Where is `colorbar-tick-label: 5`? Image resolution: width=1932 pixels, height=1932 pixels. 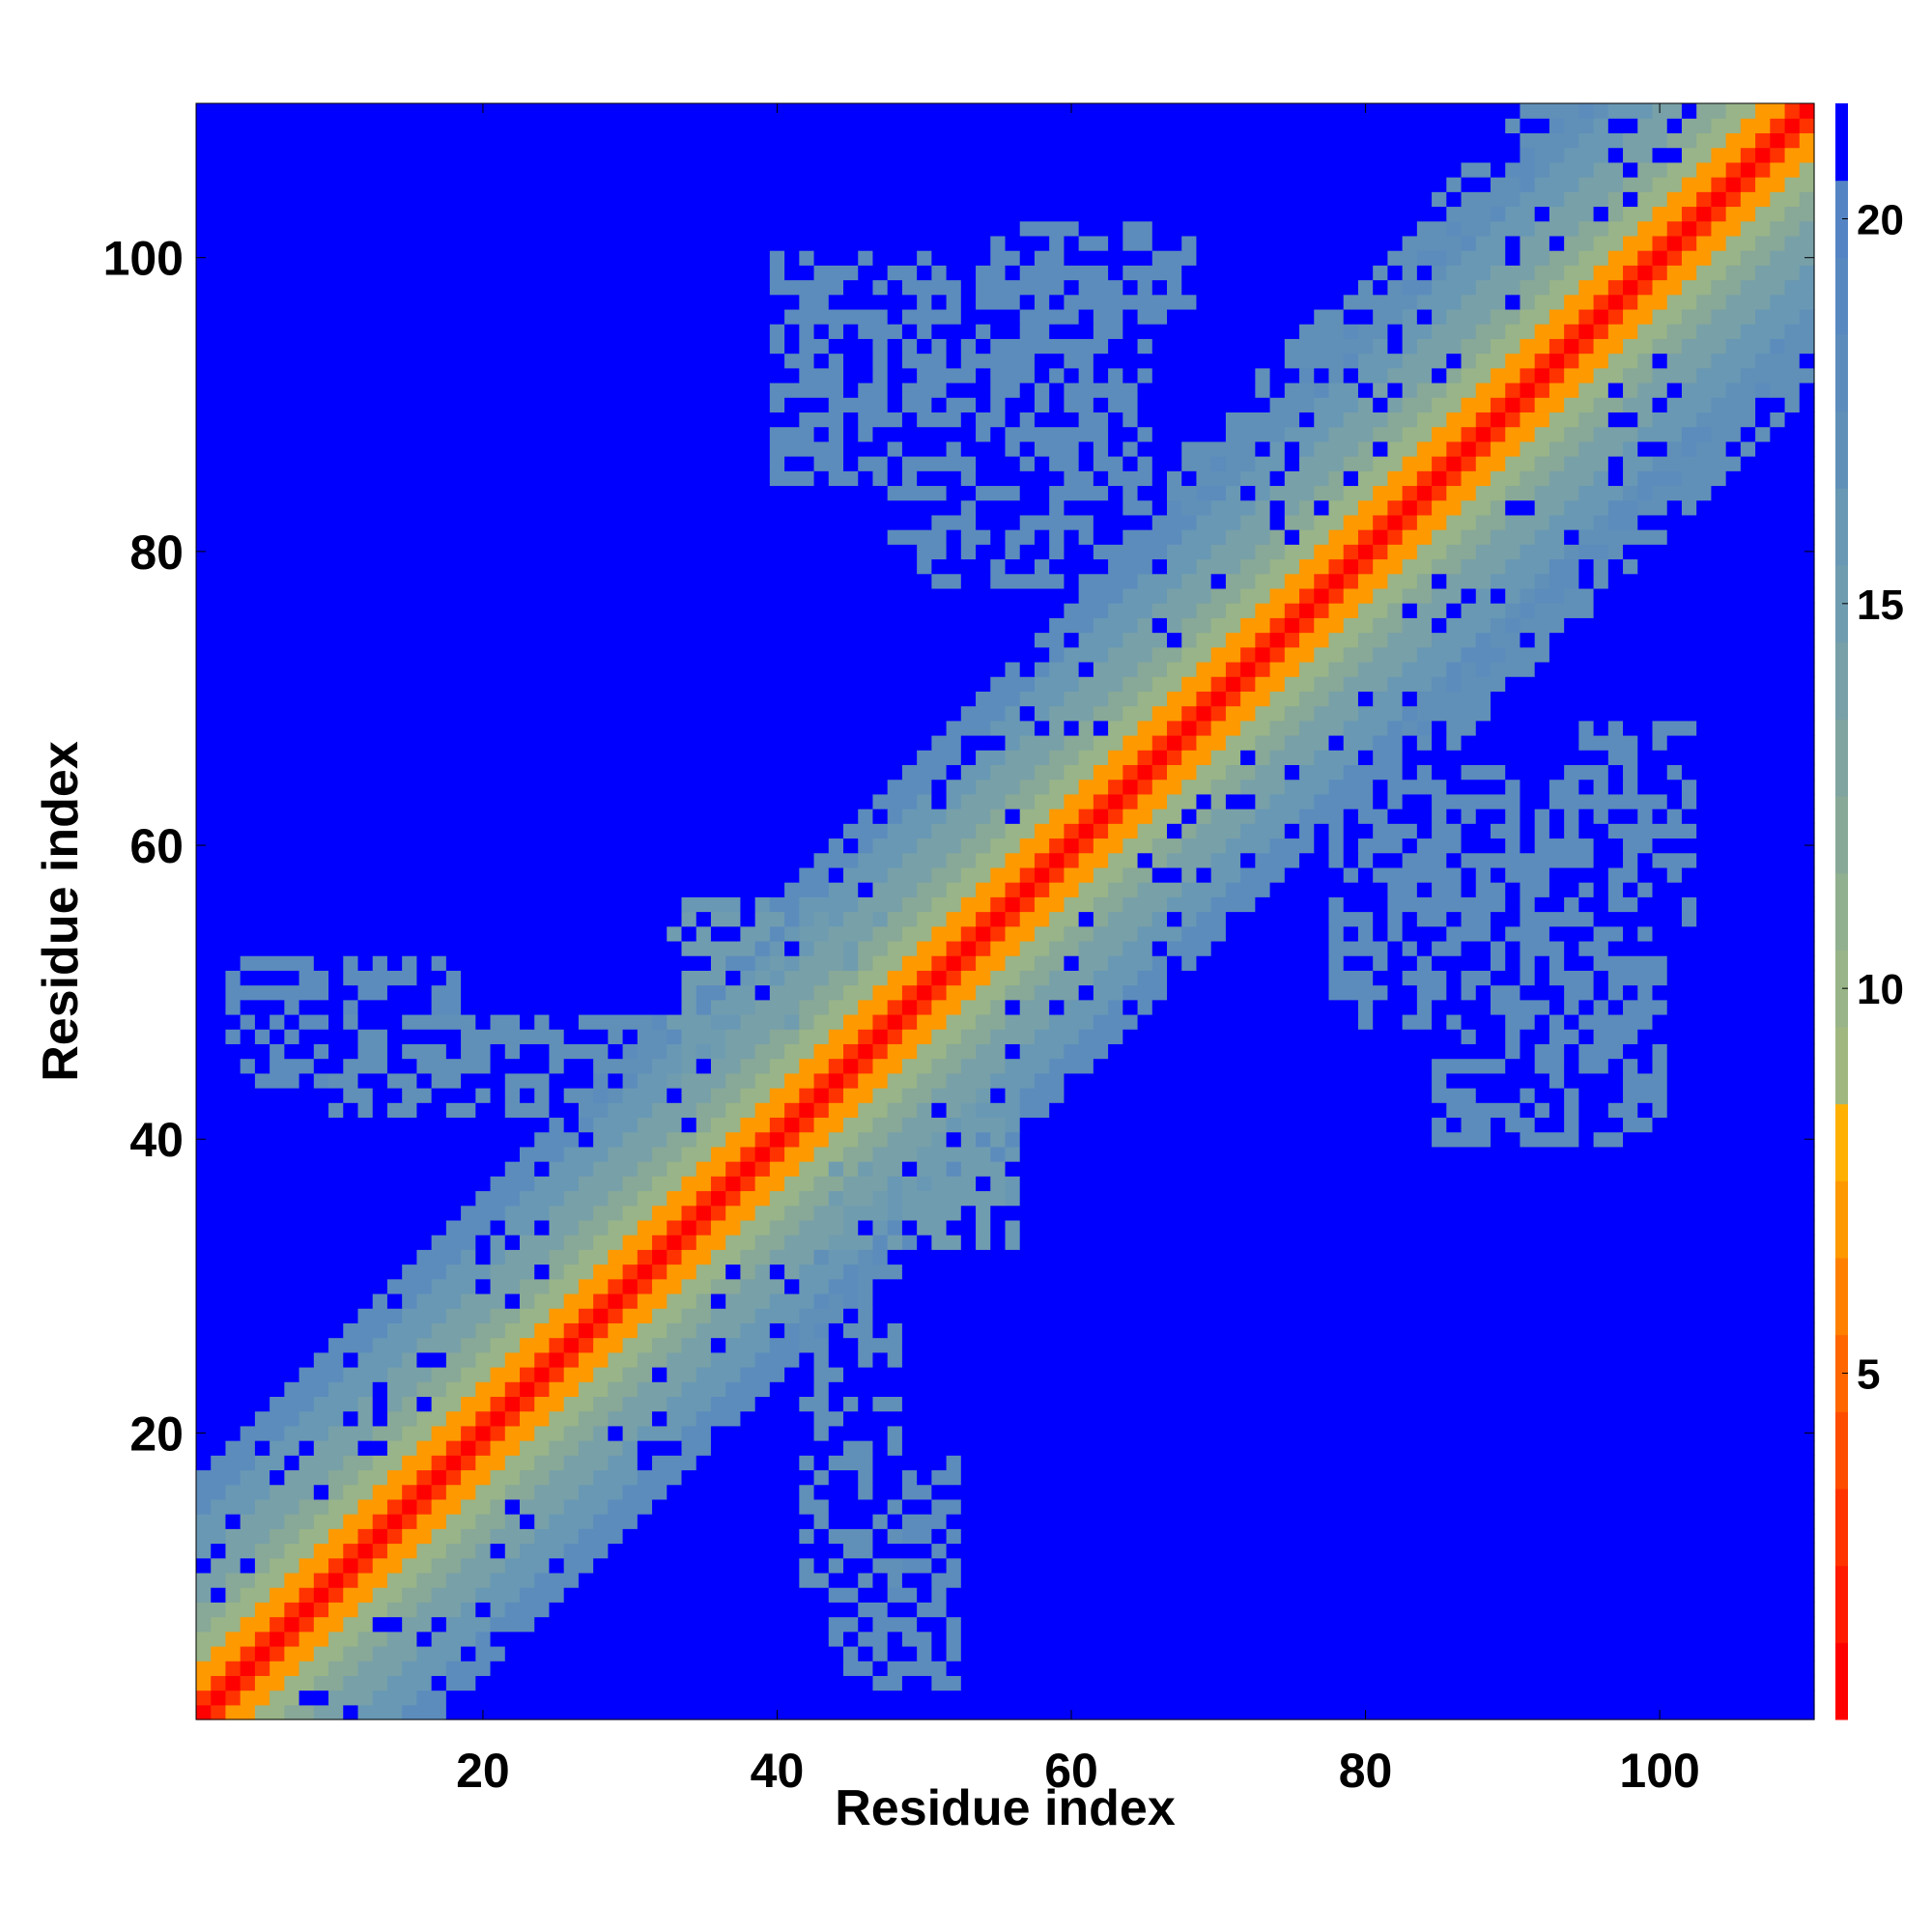 colorbar-tick-label: 5 is located at coordinates (1868, 1375).